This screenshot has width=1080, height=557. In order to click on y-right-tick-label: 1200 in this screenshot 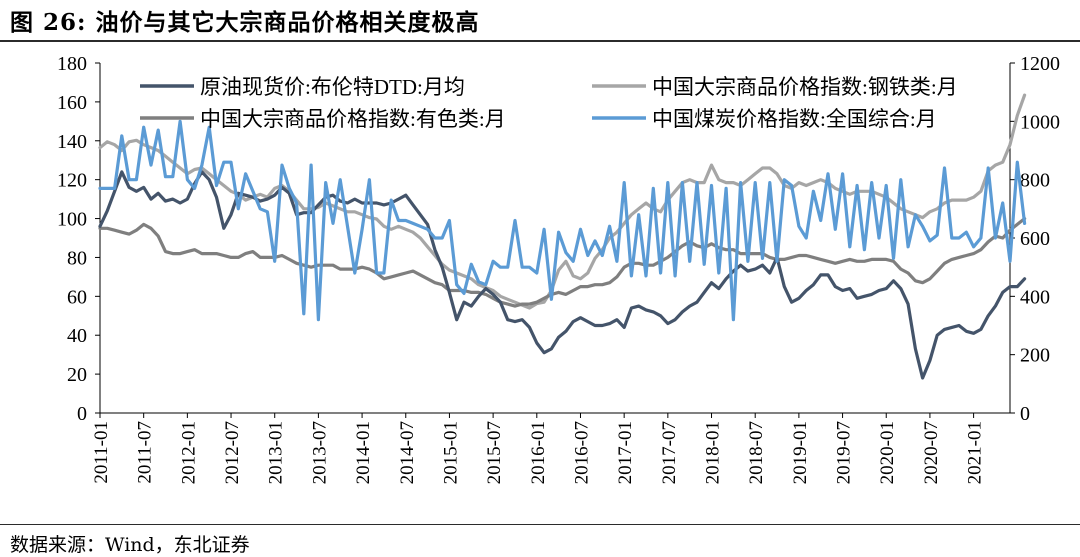, I will do `click(1040, 64)`.